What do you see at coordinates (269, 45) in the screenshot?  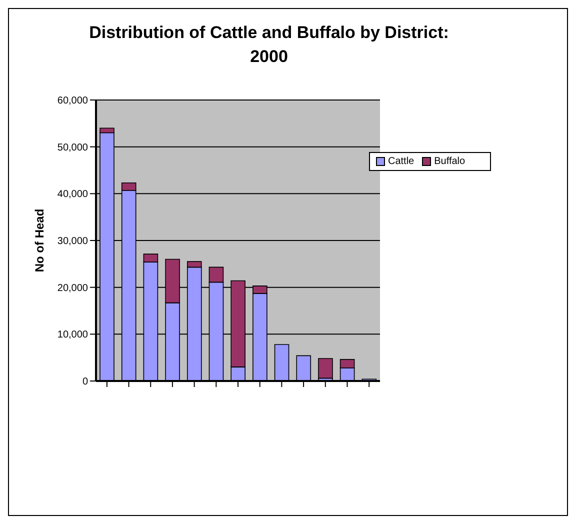 I see `chart-title: Distribution of Cattle and Buffalo by District: 2000` at bounding box center [269, 45].